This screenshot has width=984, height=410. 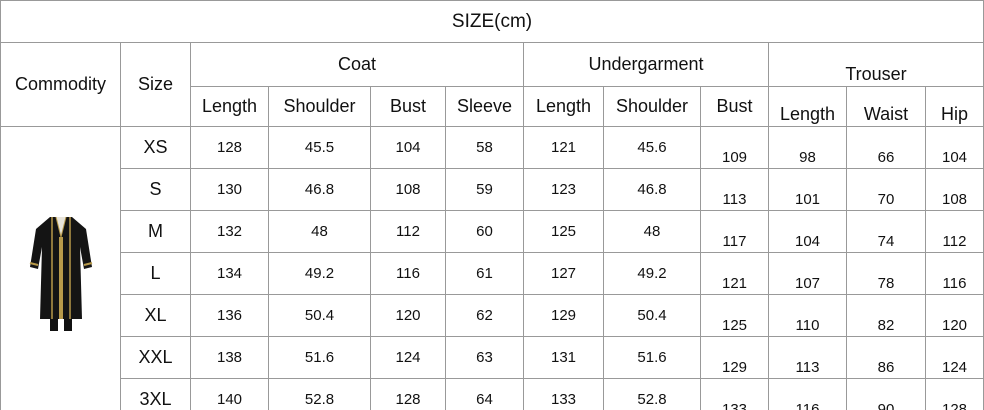 I want to click on commodity-image-cell, so click(x=60, y=268).